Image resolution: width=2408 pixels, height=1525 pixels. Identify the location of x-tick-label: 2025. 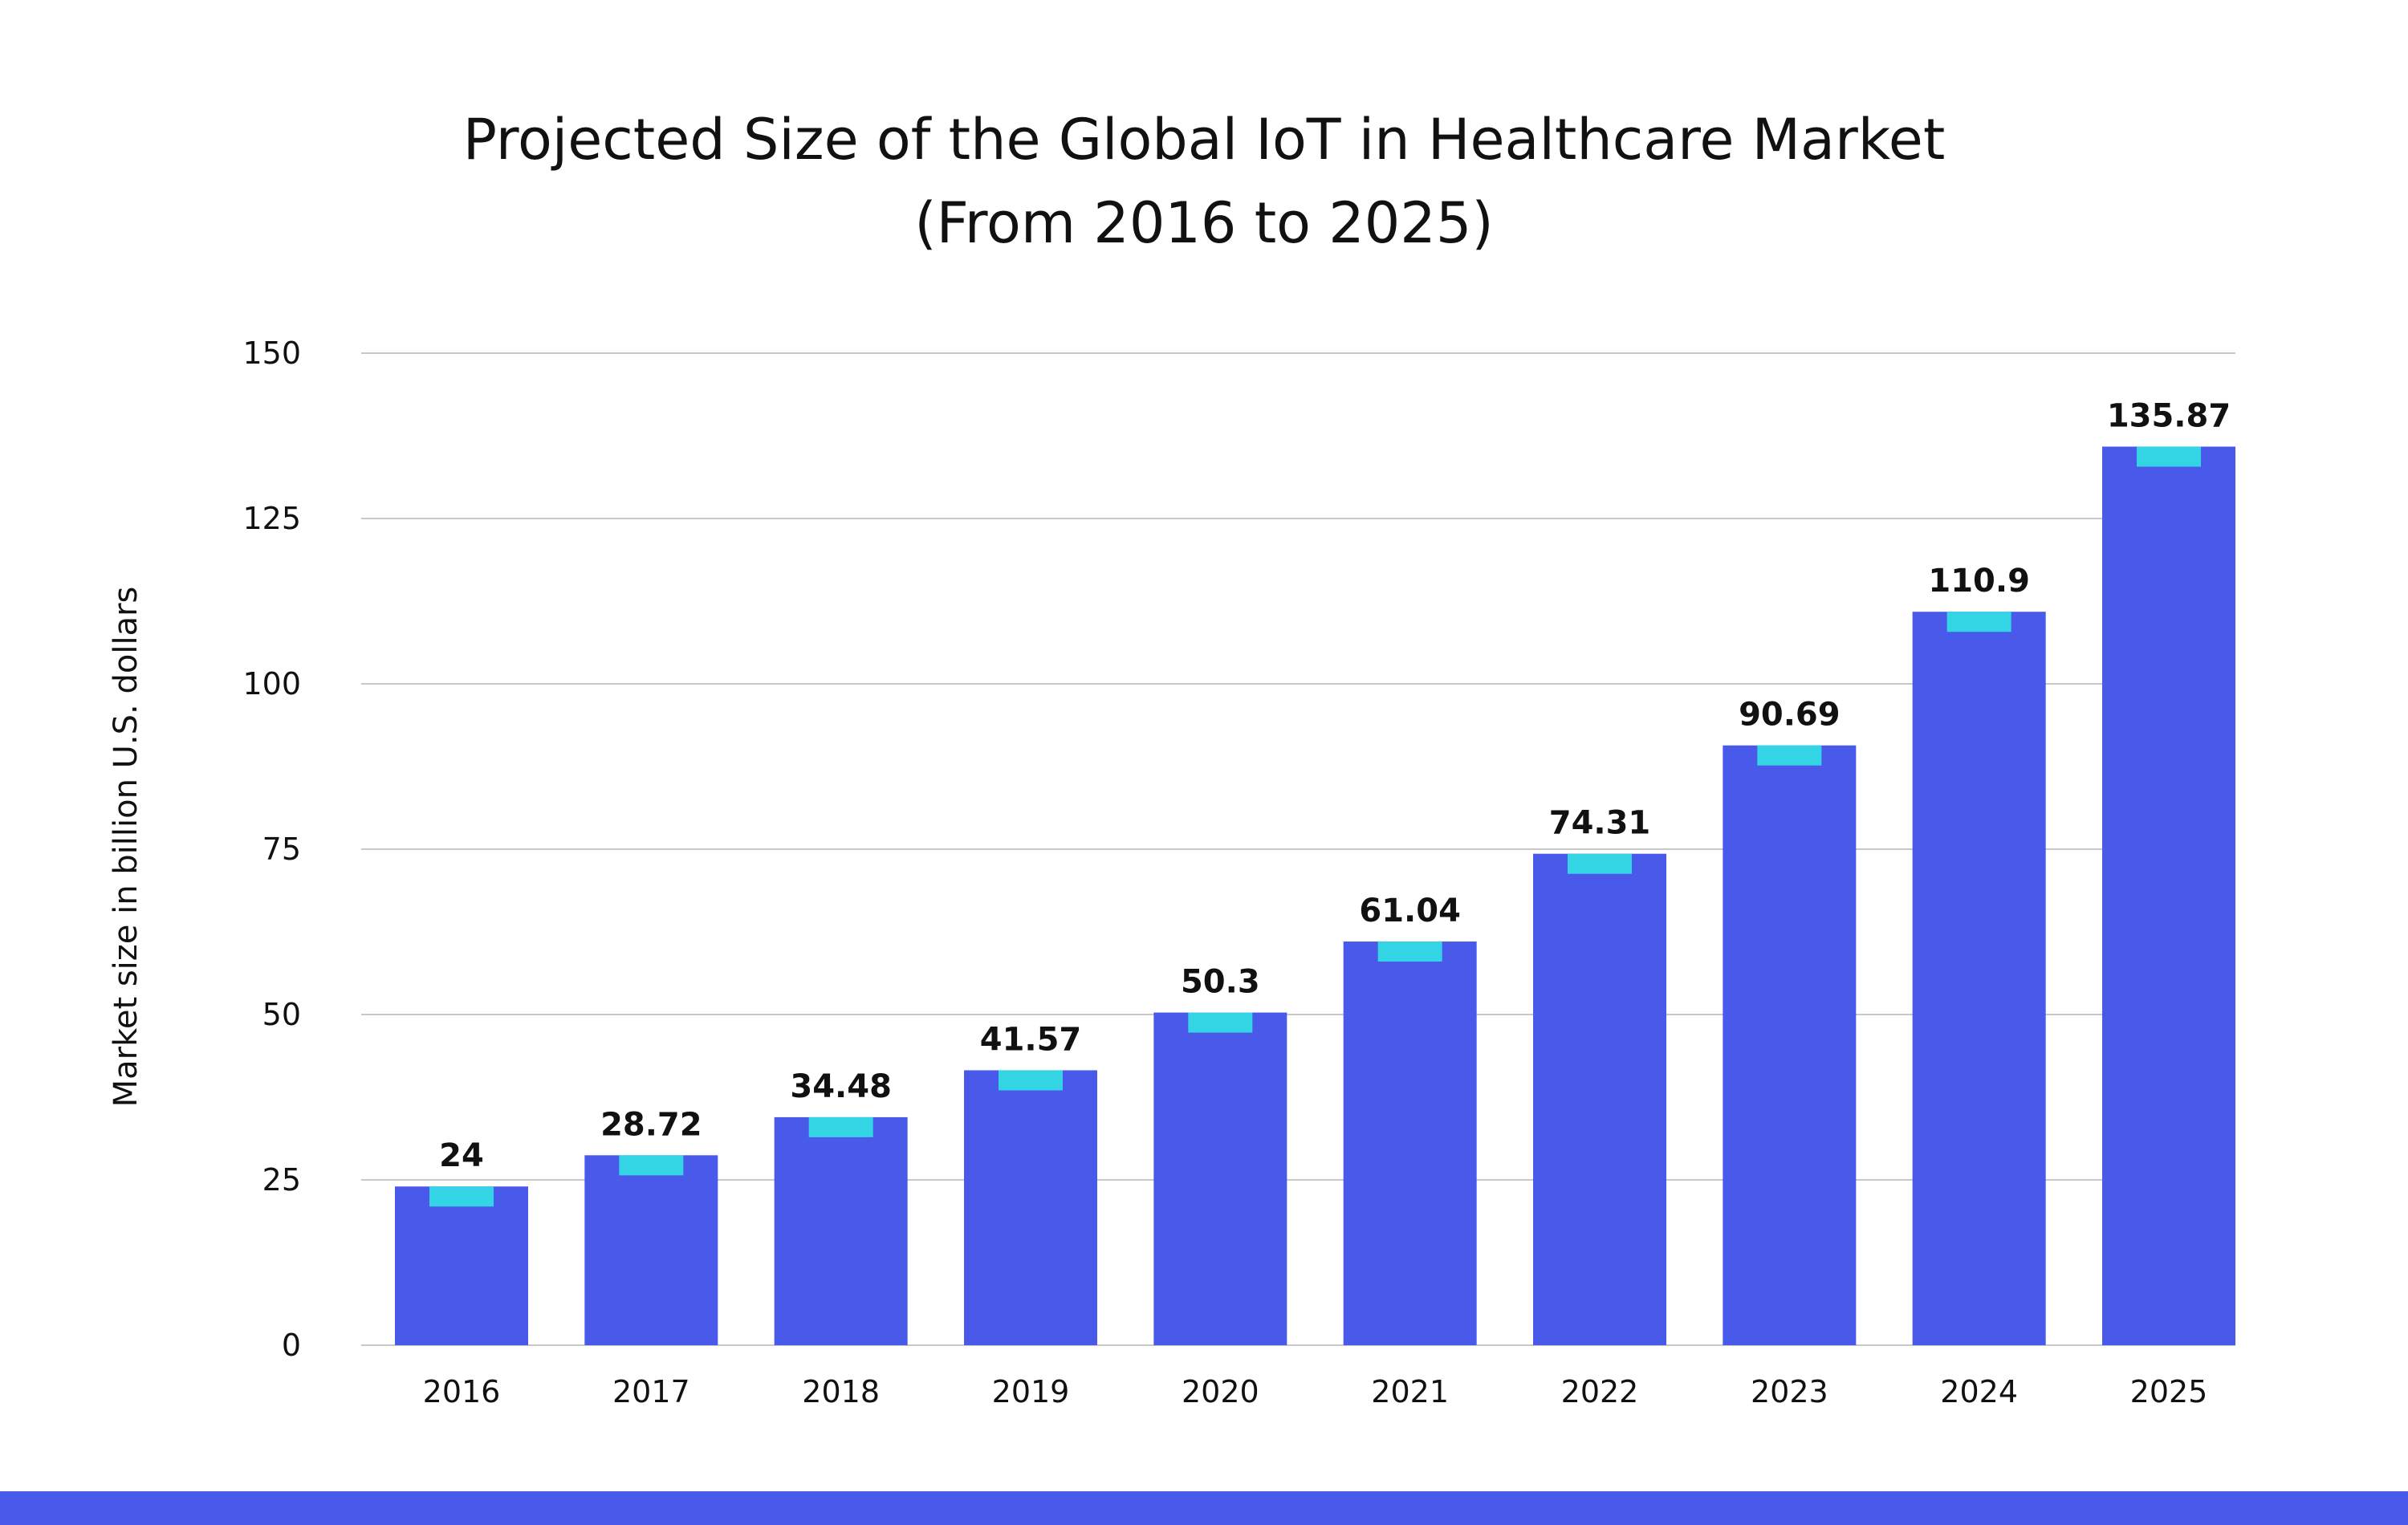
(2169, 1391).